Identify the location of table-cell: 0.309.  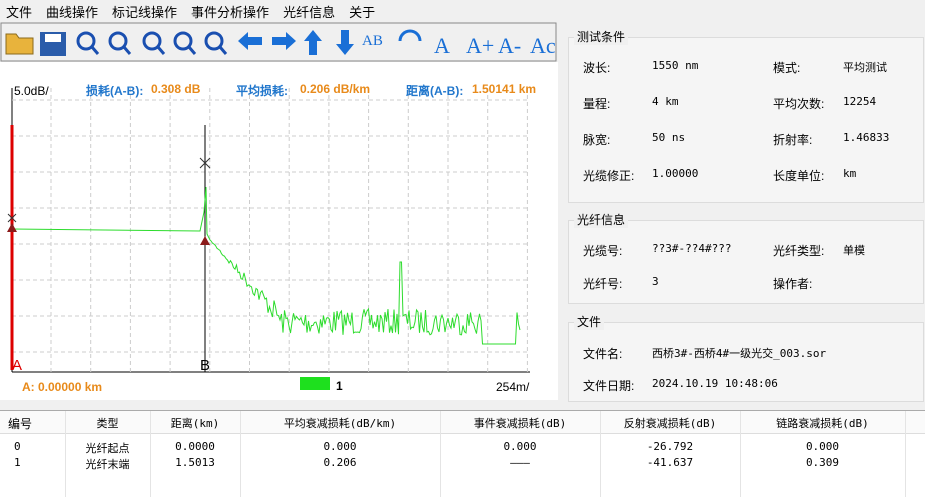
(822, 462).